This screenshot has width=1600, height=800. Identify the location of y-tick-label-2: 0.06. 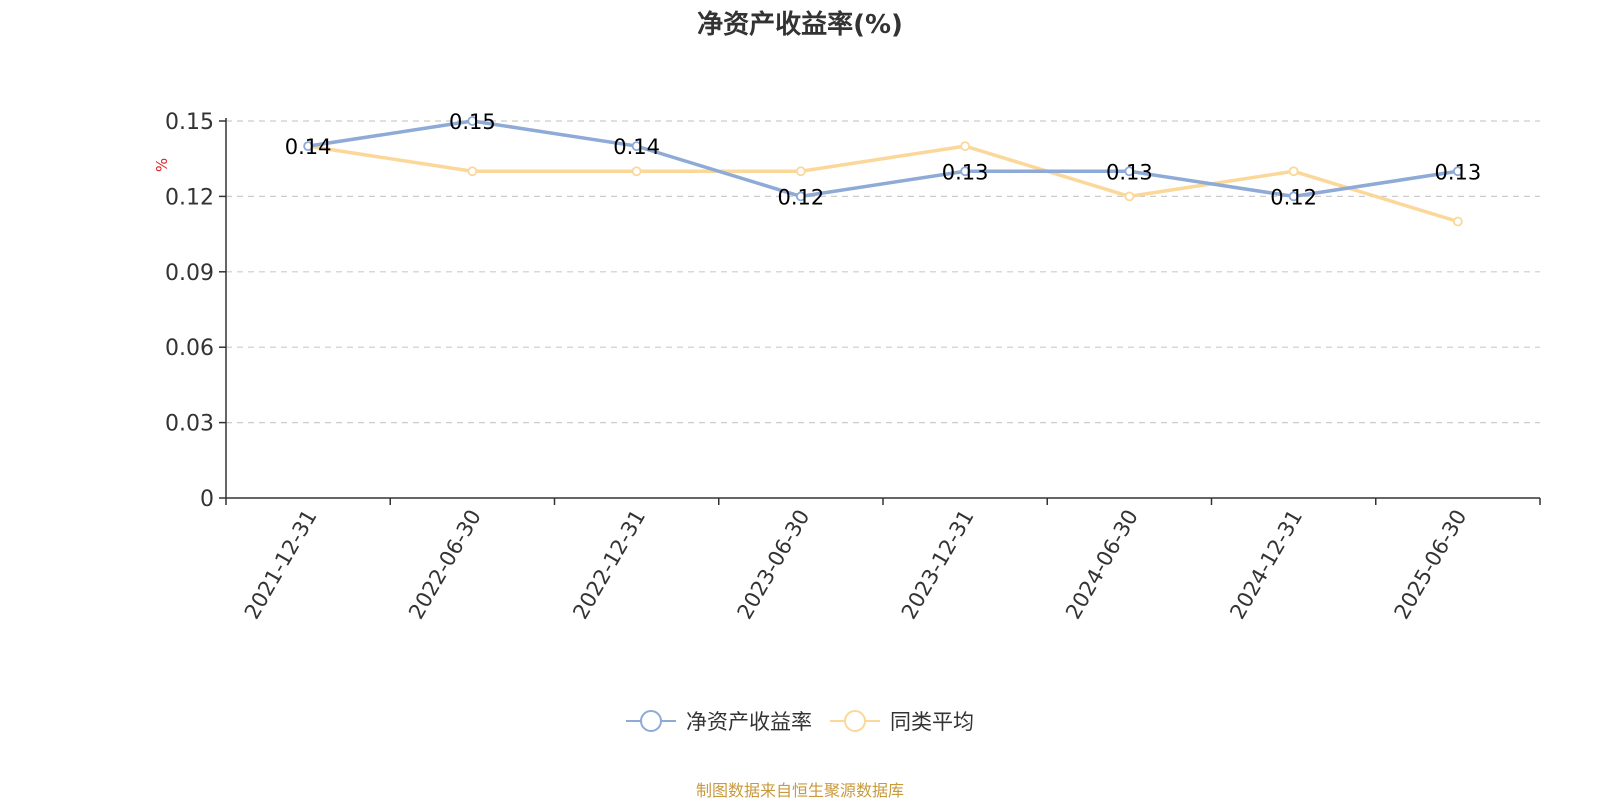
(189, 348).